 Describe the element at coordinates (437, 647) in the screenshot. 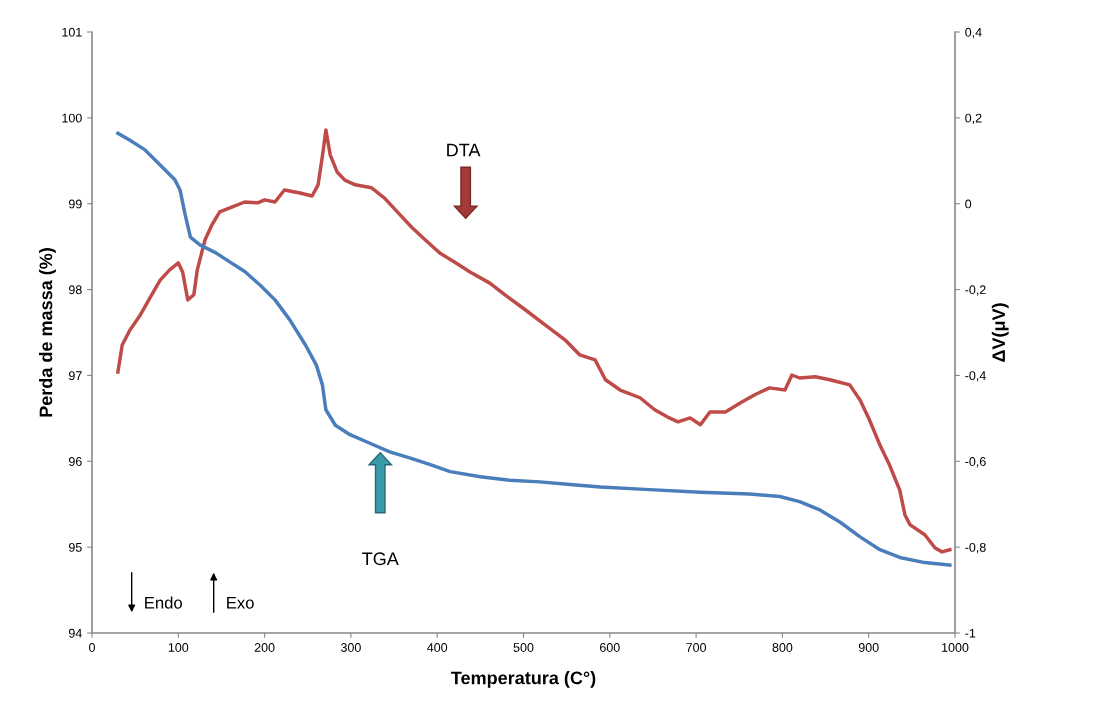

I see `x-tick-label: 400` at that location.